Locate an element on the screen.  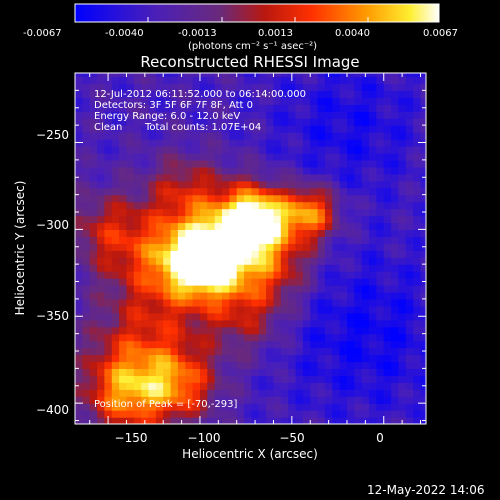
y-axis-label: Heliocentric Y (arcsec) is located at coordinates (20, 248).